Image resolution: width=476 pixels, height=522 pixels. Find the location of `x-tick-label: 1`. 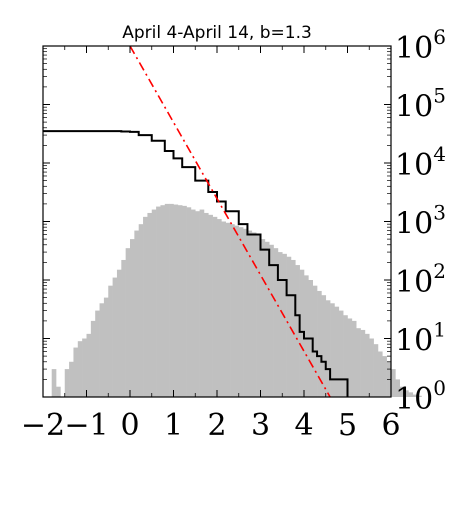

x-tick-label: 1 is located at coordinates (173, 425).